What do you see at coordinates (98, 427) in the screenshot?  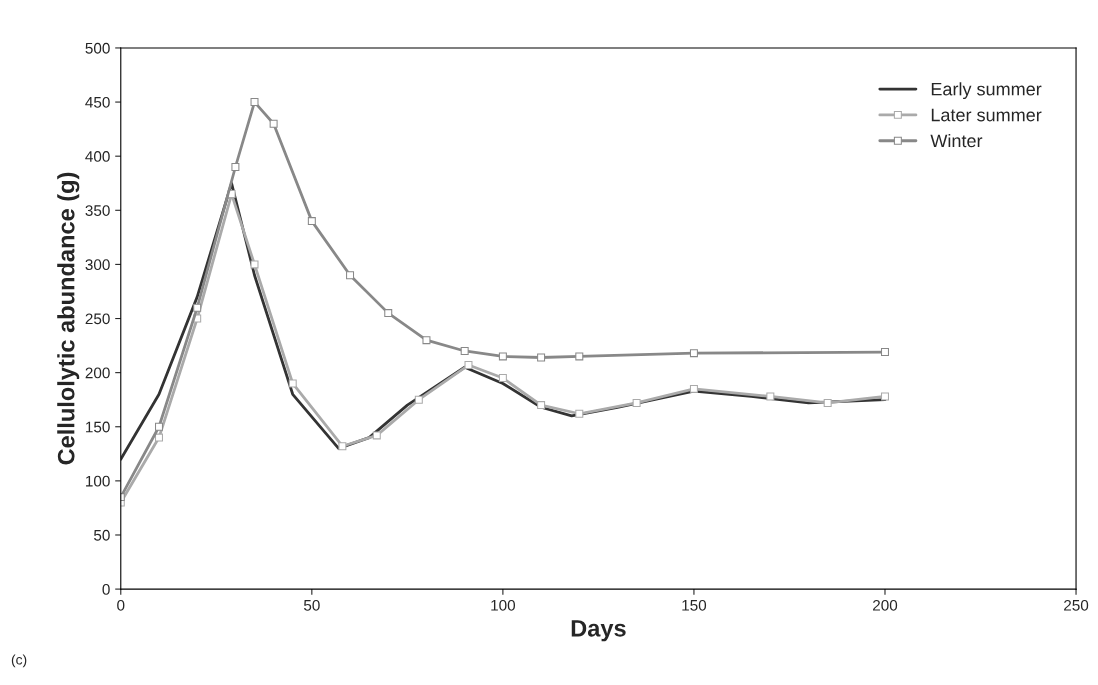 I see `y-tick-label: 150` at bounding box center [98, 427].